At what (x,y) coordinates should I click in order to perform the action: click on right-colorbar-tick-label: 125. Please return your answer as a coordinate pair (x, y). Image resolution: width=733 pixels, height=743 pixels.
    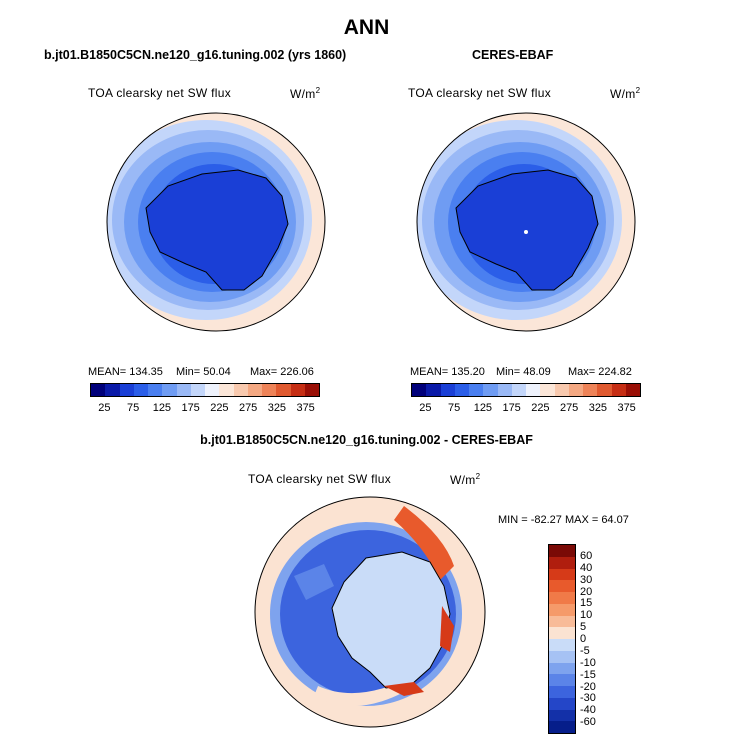
    Looking at the image, I should click on (483, 408).